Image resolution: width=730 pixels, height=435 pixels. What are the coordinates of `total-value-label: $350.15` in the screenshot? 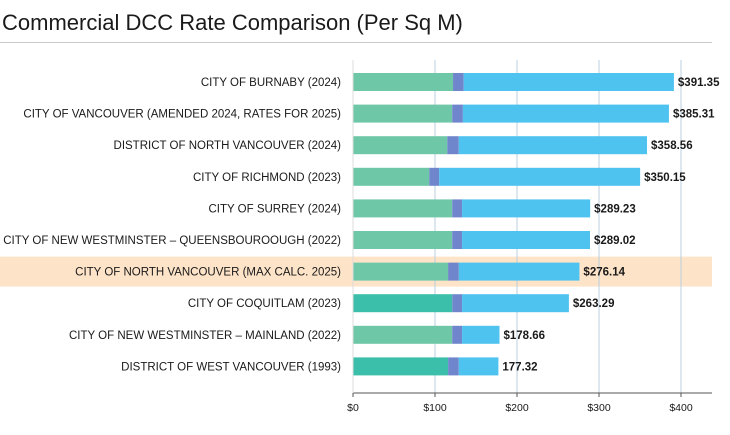 It's located at (665, 178).